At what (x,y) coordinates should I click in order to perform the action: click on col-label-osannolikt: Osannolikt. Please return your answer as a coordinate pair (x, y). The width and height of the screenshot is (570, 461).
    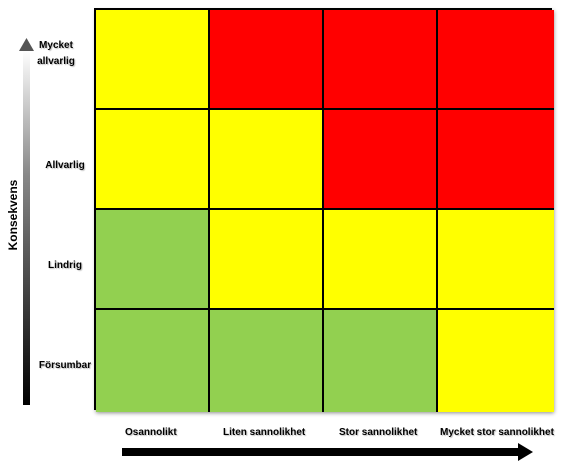
    Looking at the image, I should click on (151, 432).